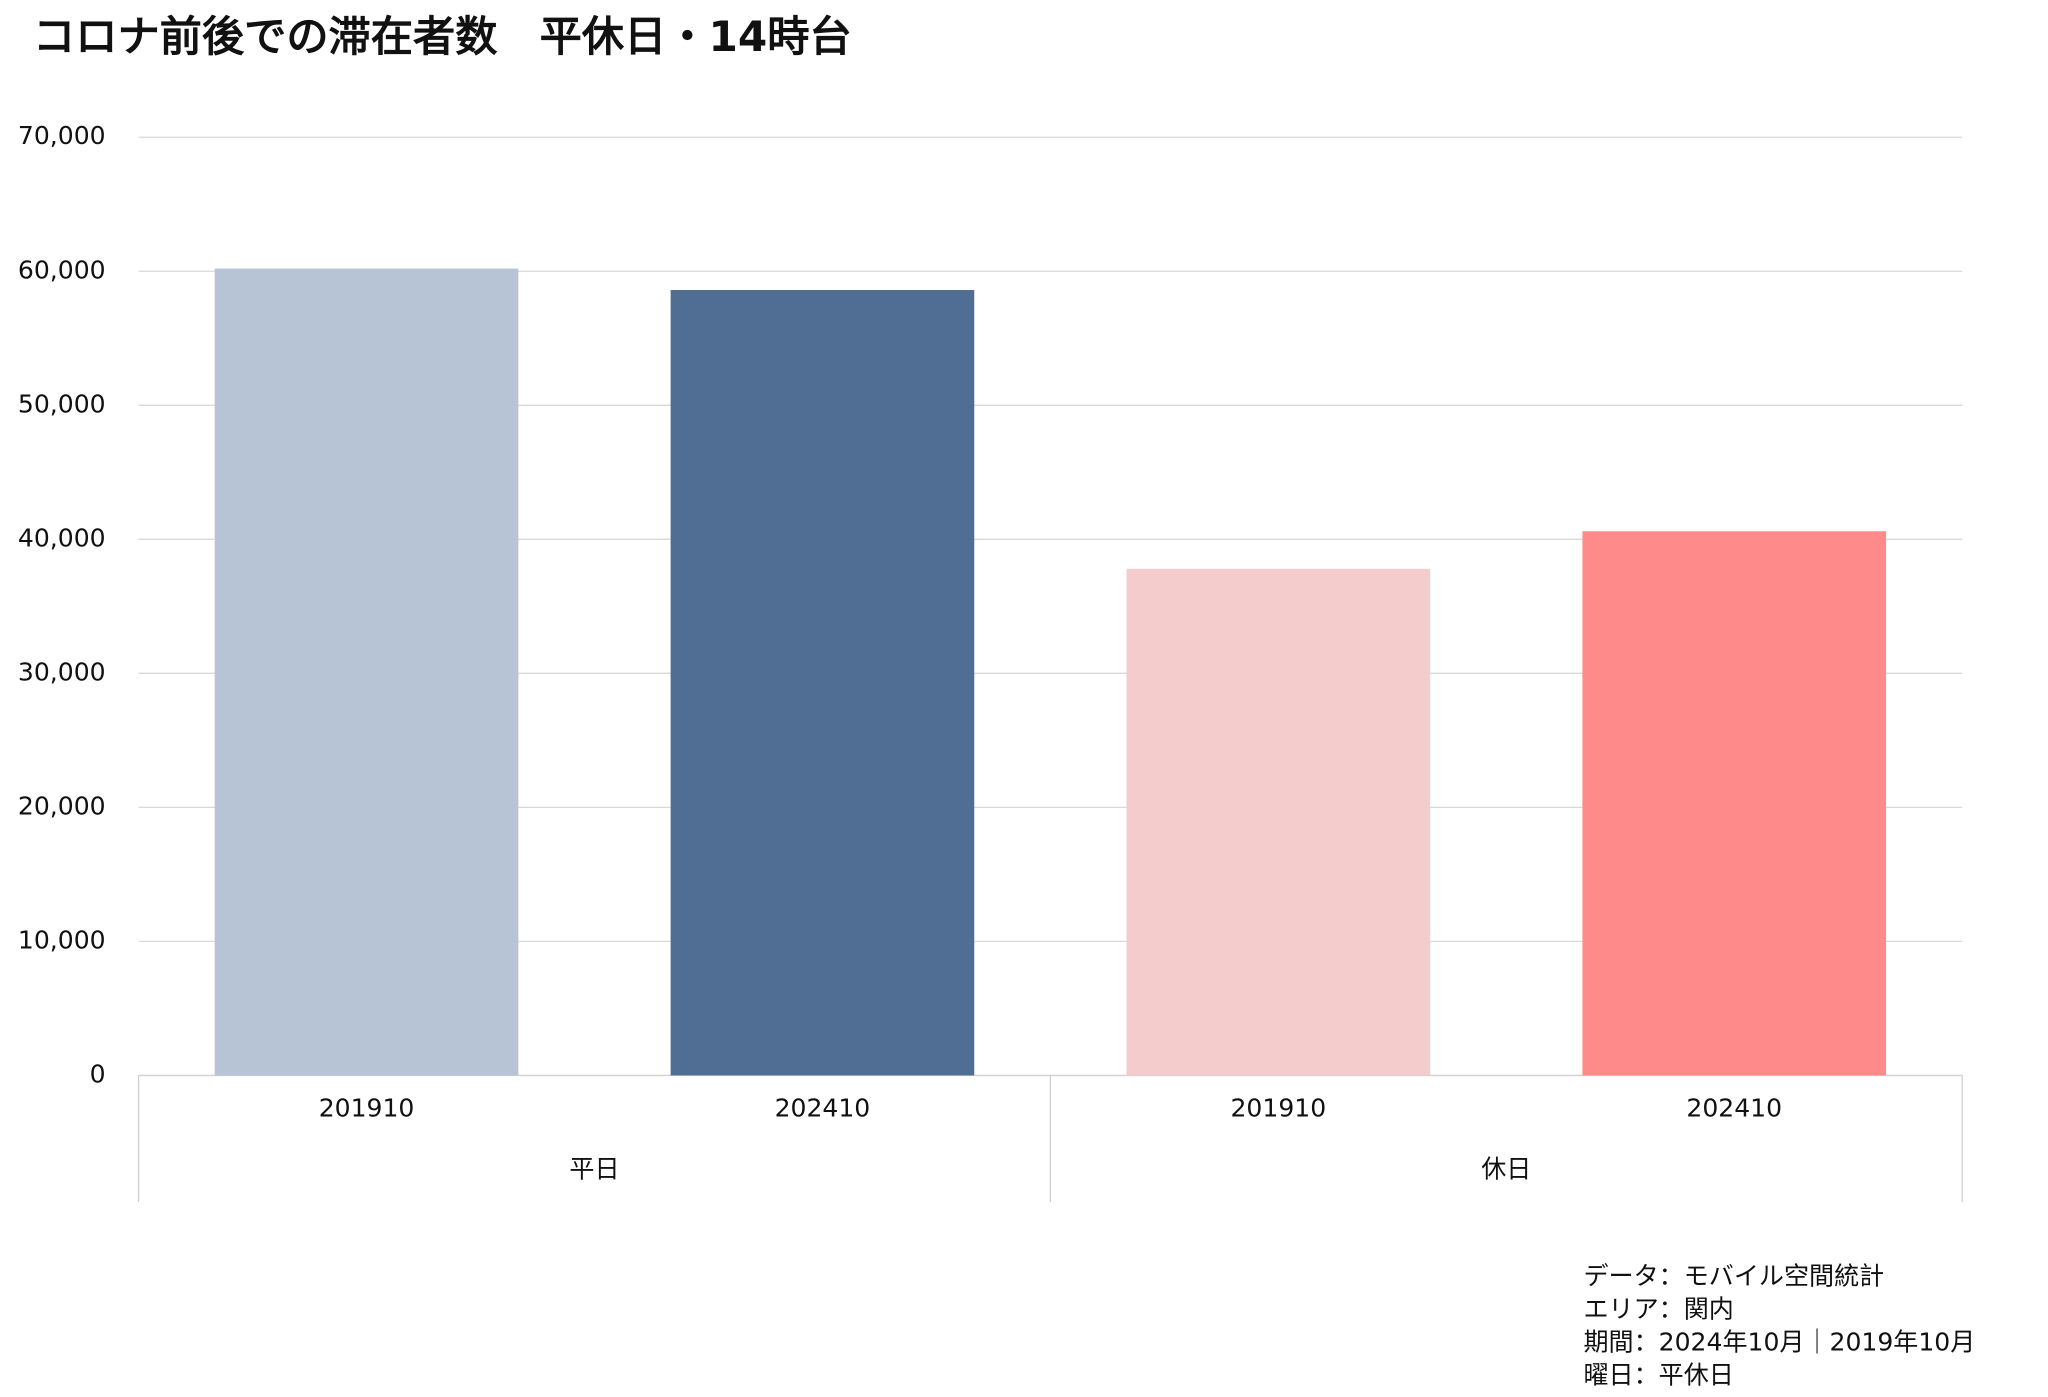 The width and height of the screenshot is (2048, 1397). I want to click on y-tick-label: 70,000, so click(62, 135).